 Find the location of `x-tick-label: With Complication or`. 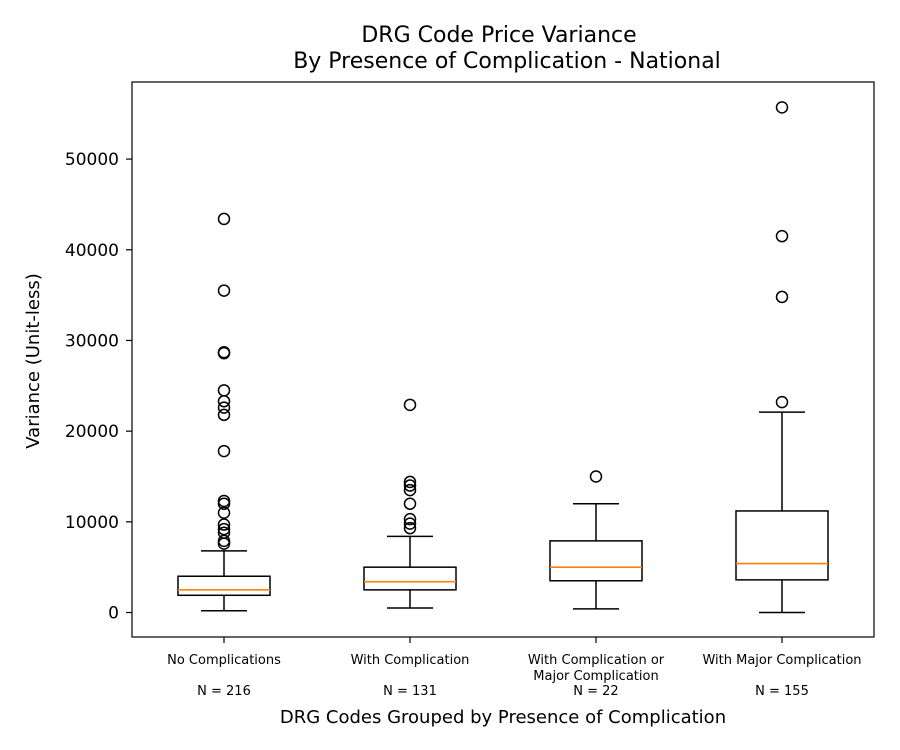

x-tick-label: With Complication or is located at coordinates (596, 660).